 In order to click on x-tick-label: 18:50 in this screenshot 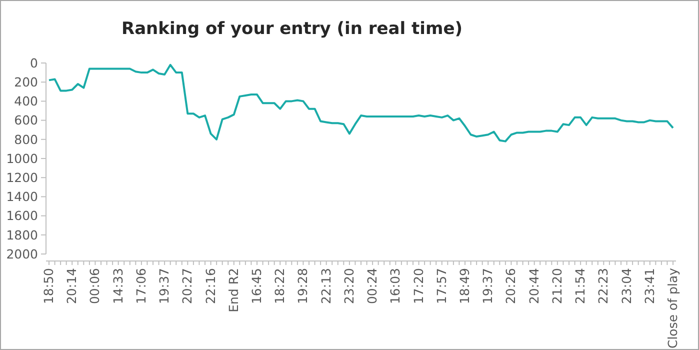, I will do `click(48, 286)`.